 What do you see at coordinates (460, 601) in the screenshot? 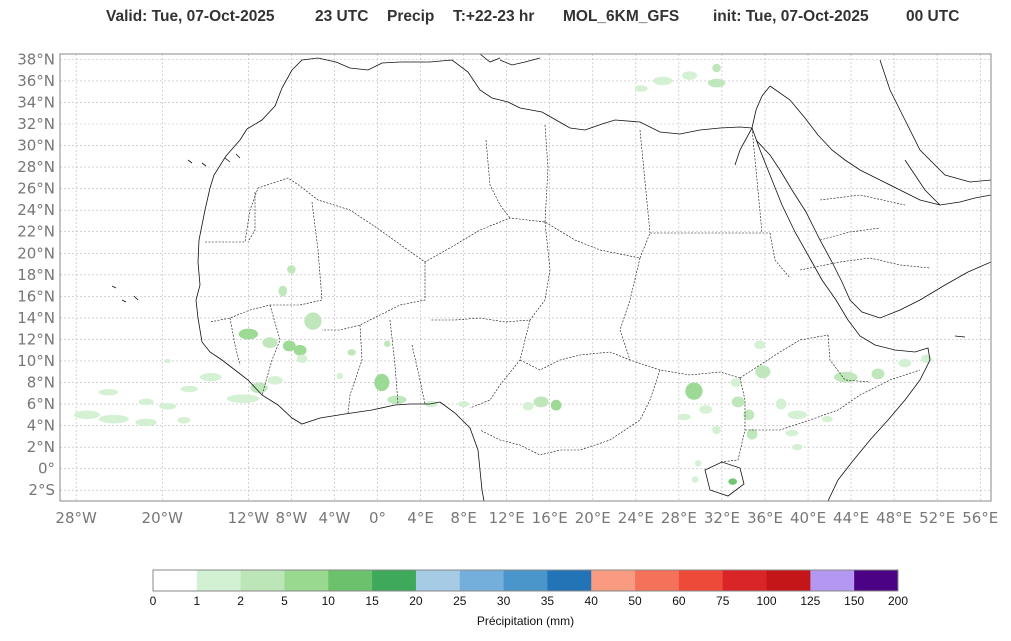
I see `colorbar-level-label: 25` at bounding box center [460, 601].